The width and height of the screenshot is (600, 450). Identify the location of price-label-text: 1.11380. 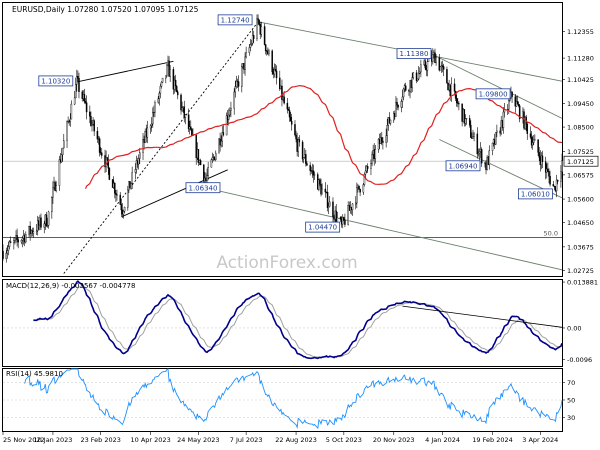
(414, 54).